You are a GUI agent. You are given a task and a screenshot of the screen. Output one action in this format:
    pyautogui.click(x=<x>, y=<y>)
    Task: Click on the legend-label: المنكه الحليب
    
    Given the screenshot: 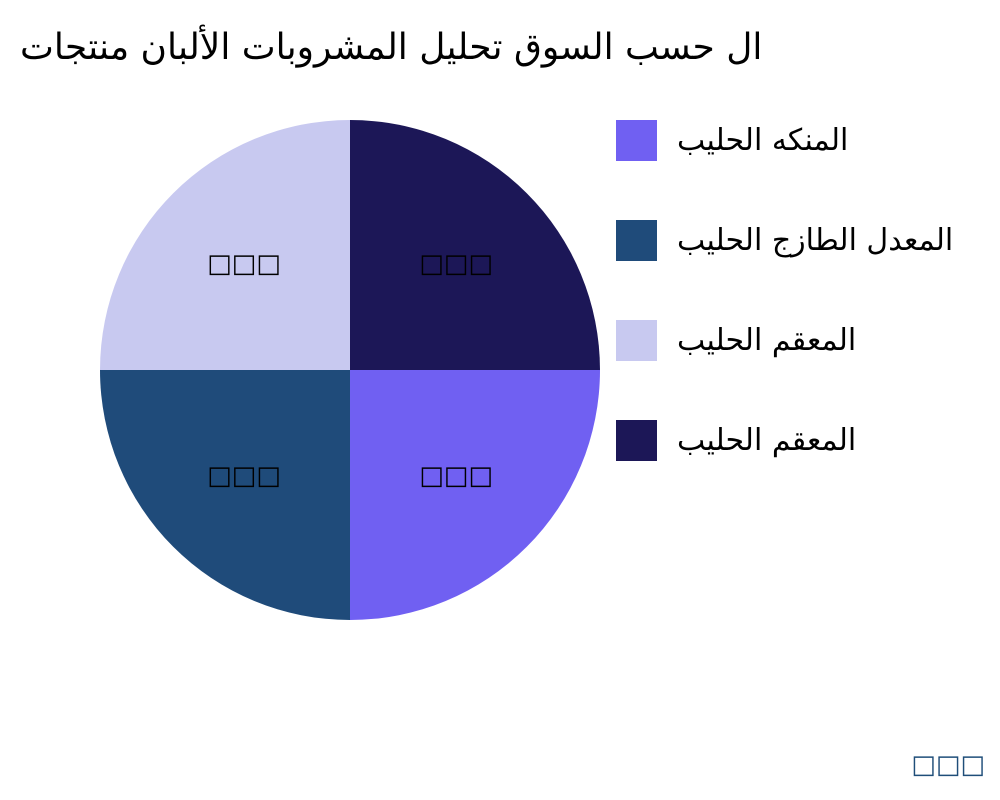 What is the action you would take?
    pyautogui.click(x=763, y=140)
    